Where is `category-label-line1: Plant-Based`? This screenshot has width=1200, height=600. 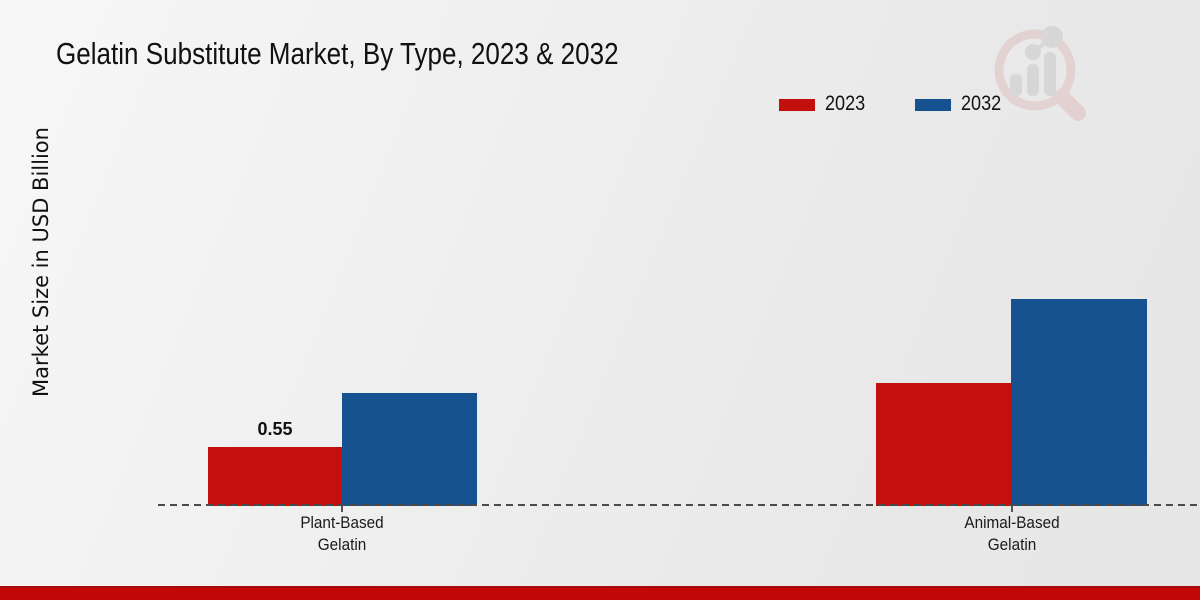
category-label-line1: Plant-Based is located at coordinates (342, 522).